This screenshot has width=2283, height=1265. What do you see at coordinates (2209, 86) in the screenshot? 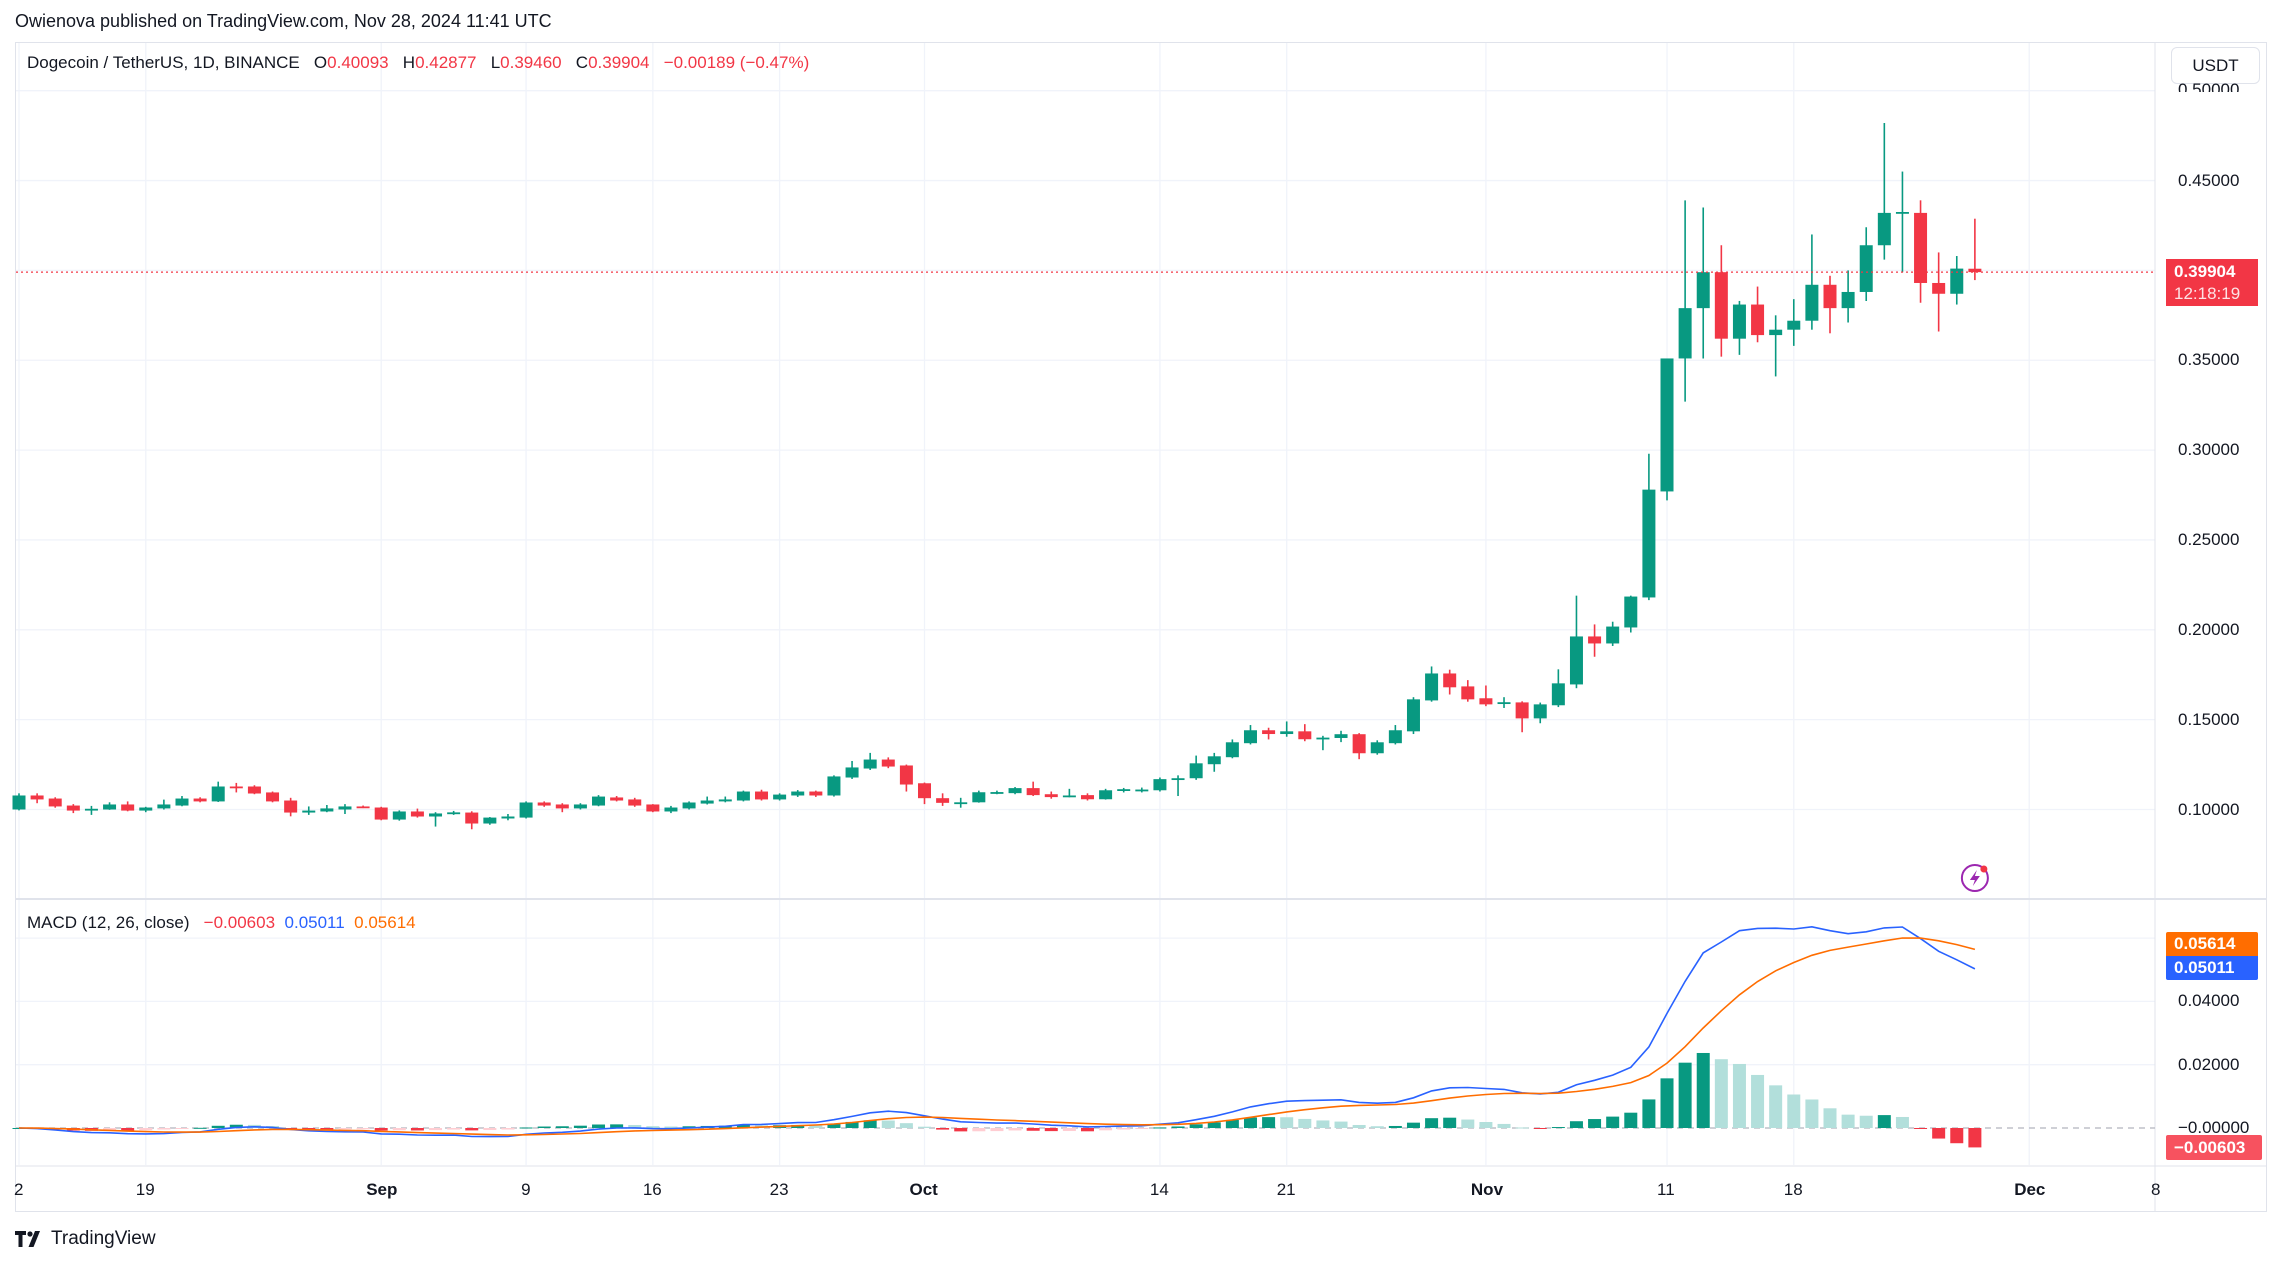
I see `price-axis-label: 0.50000` at bounding box center [2209, 86].